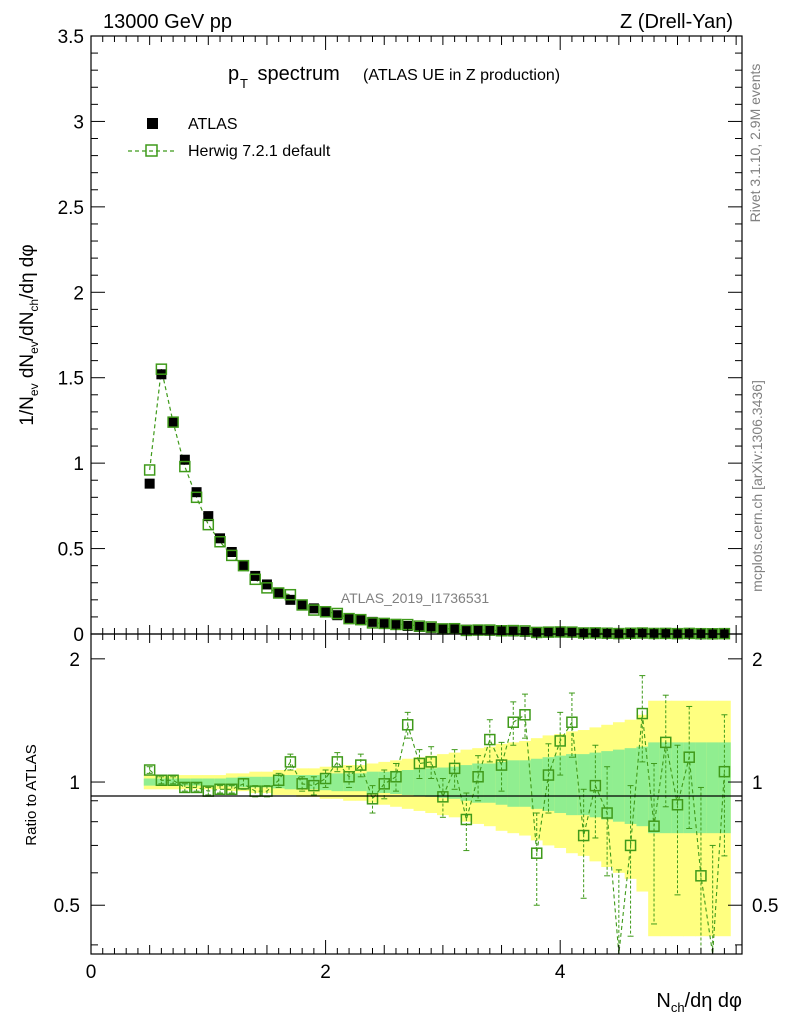  What do you see at coordinates (78, 293) in the screenshot?
I see `main-y-tick-label: 2` at bounding box center [78, 293].